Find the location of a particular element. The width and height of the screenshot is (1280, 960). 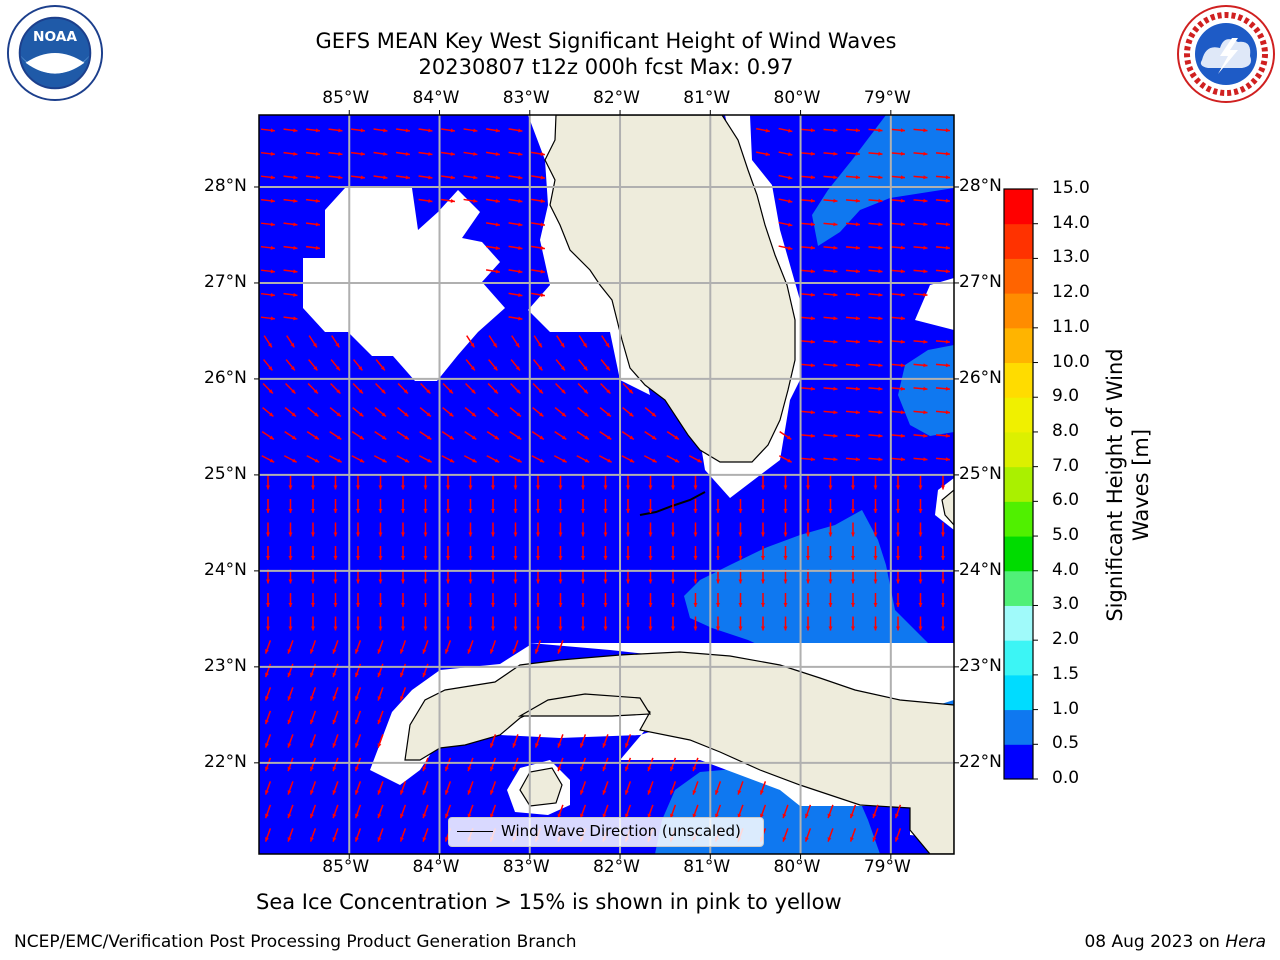

lon-label-bottom: 79°W is located at coordinates (887, 867).